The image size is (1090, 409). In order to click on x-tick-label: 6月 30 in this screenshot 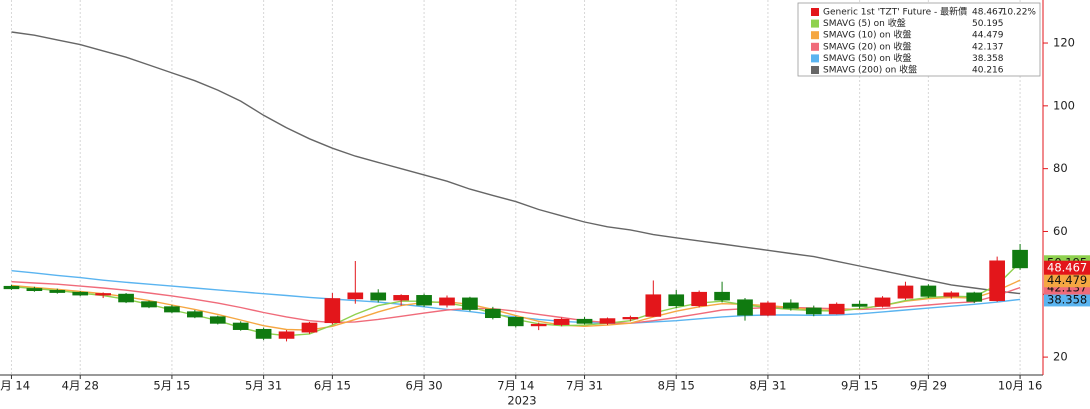, I will do `click(424, 386)`.